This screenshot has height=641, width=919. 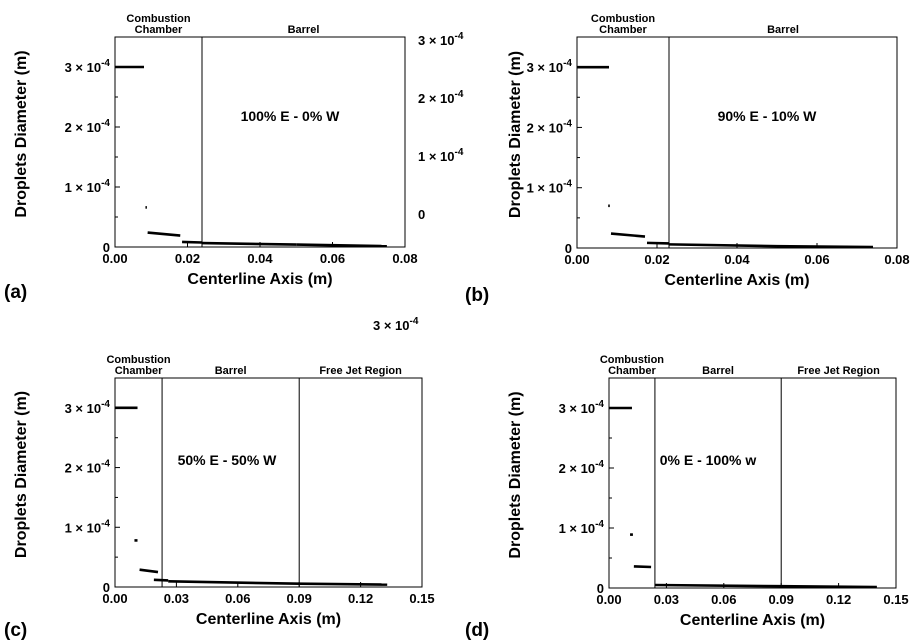 I want to click on composition-annotation: 100% E - 0% W, so click(x=291, y=116).